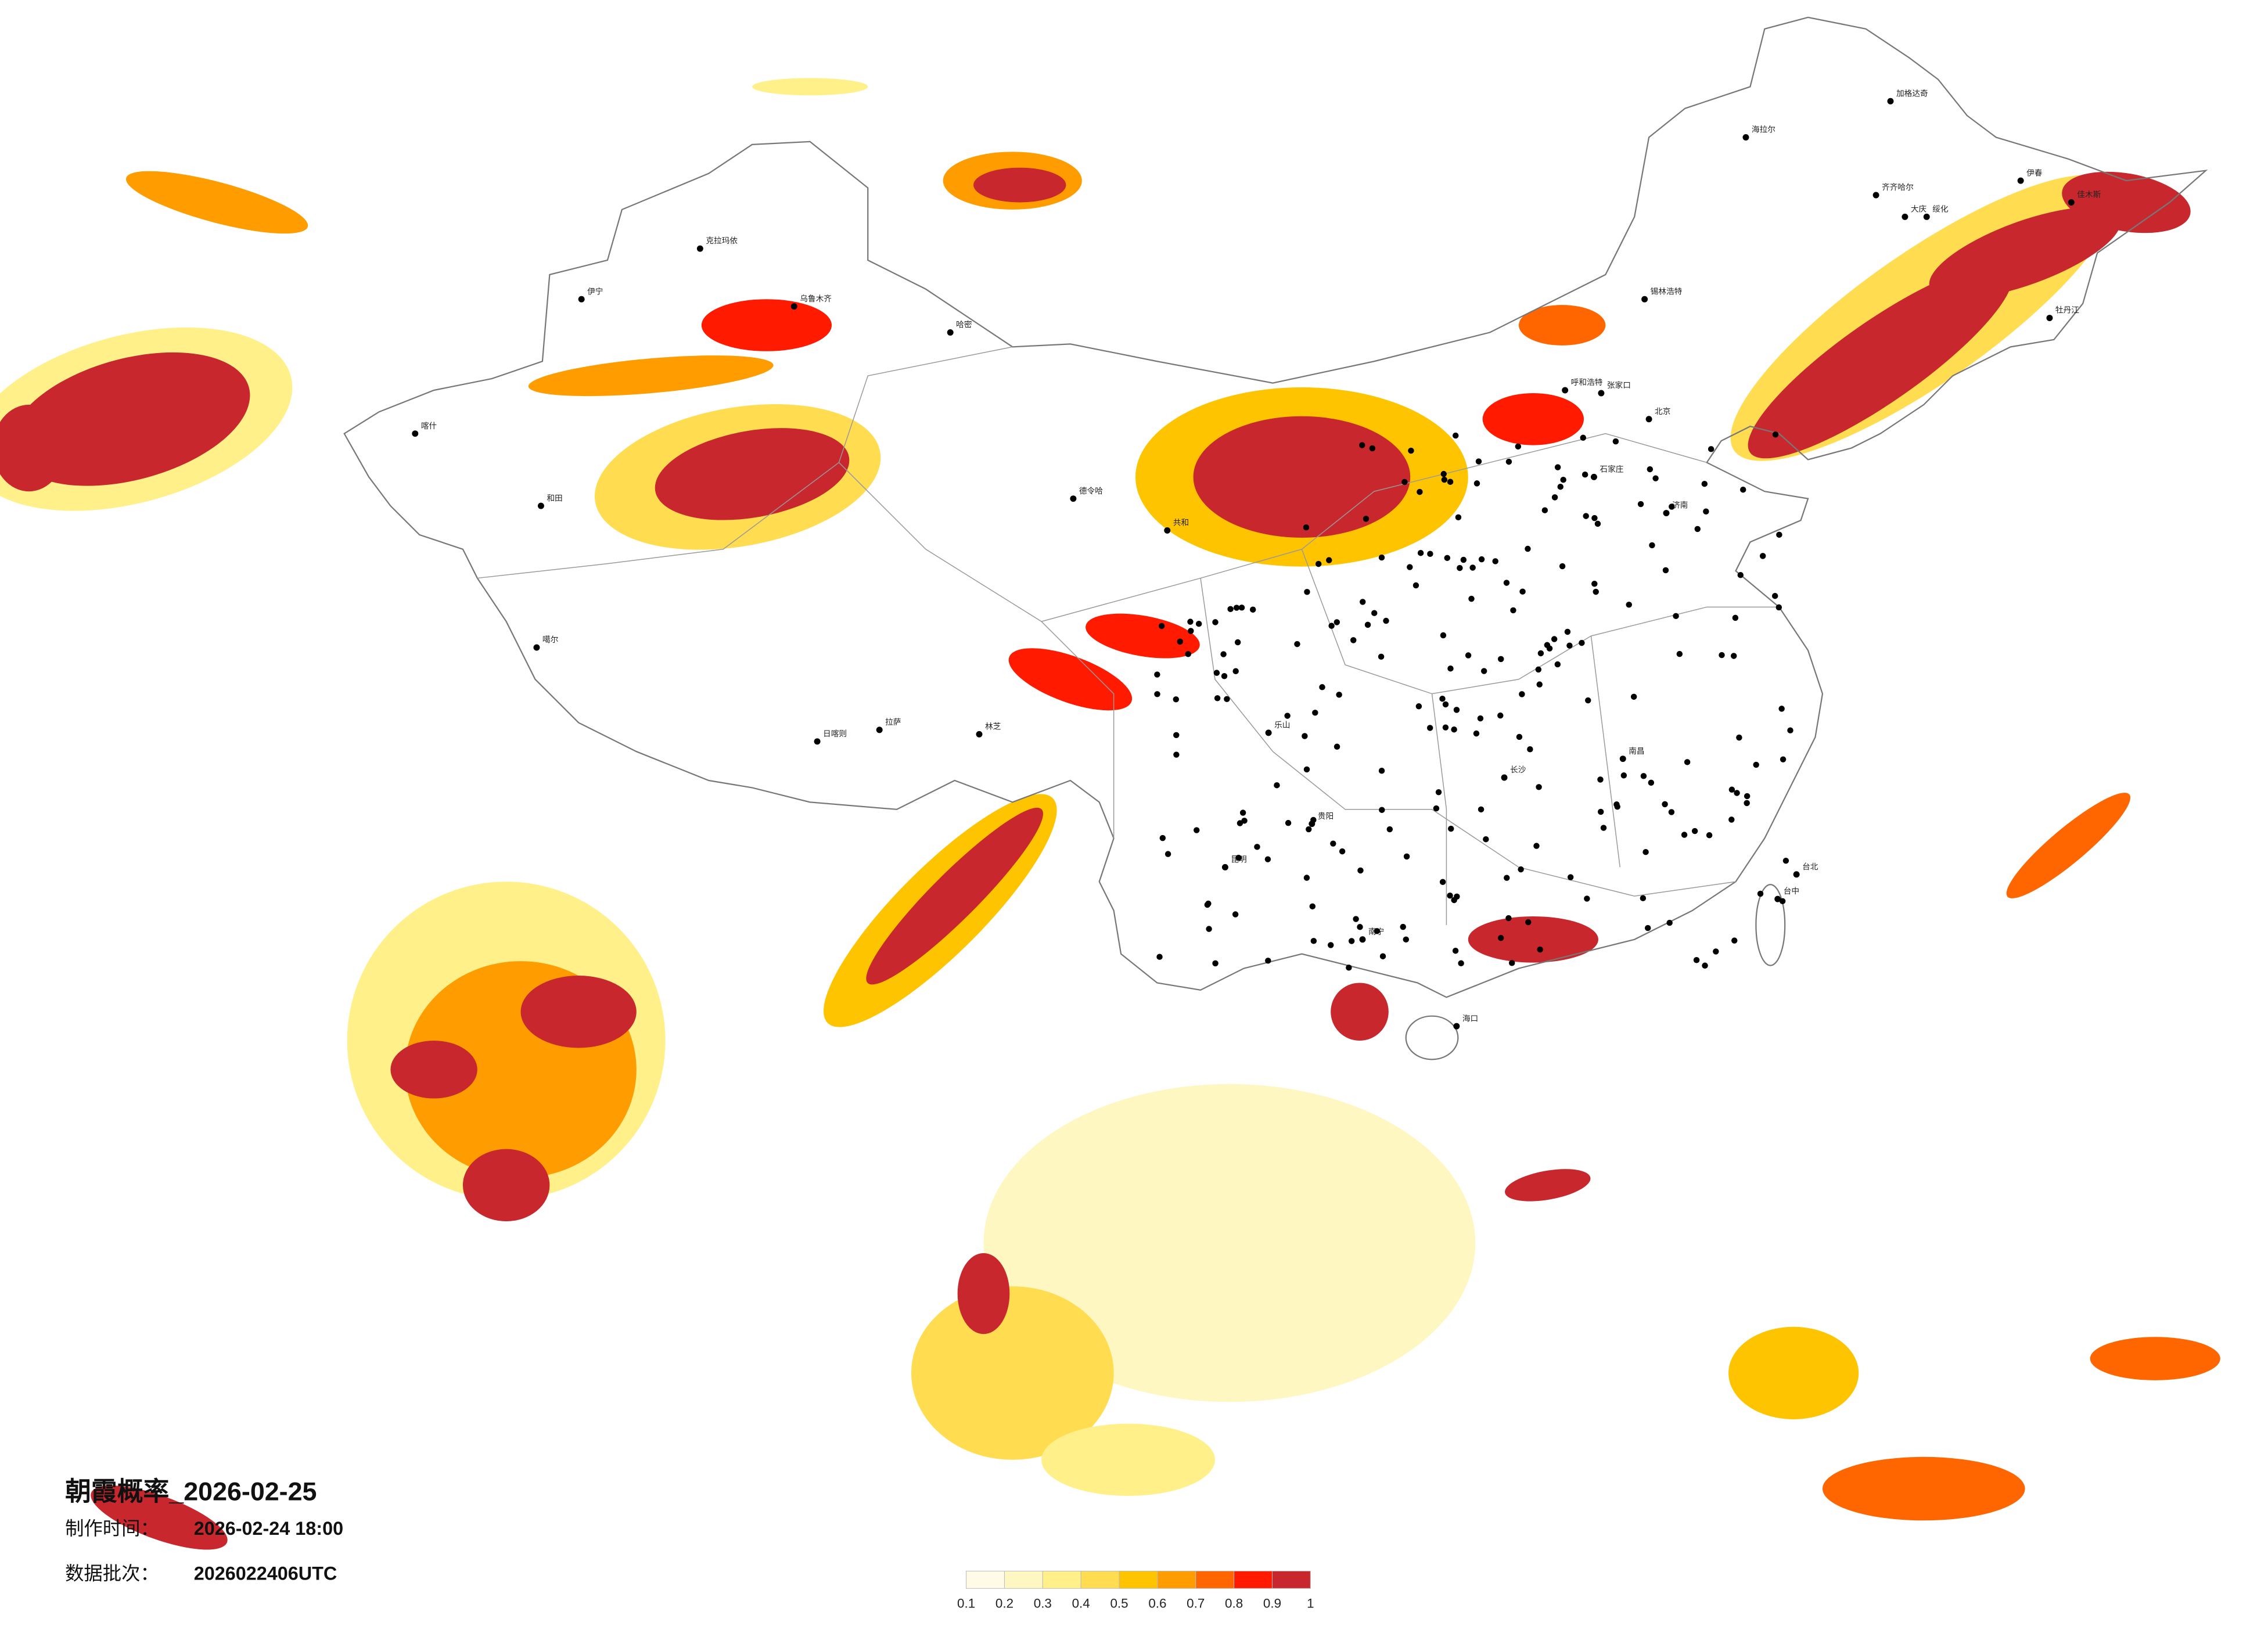 Image resolution: width=2268 pixels, height=1626 pixels. What do you see at coordinates (1135, 1590) in the screenshot?
I see `legend: 0.1 0.2 0.3 0.4 0.5 0.6 0.7 0.8 0.9 1` at bounding box center [1135, 1590].